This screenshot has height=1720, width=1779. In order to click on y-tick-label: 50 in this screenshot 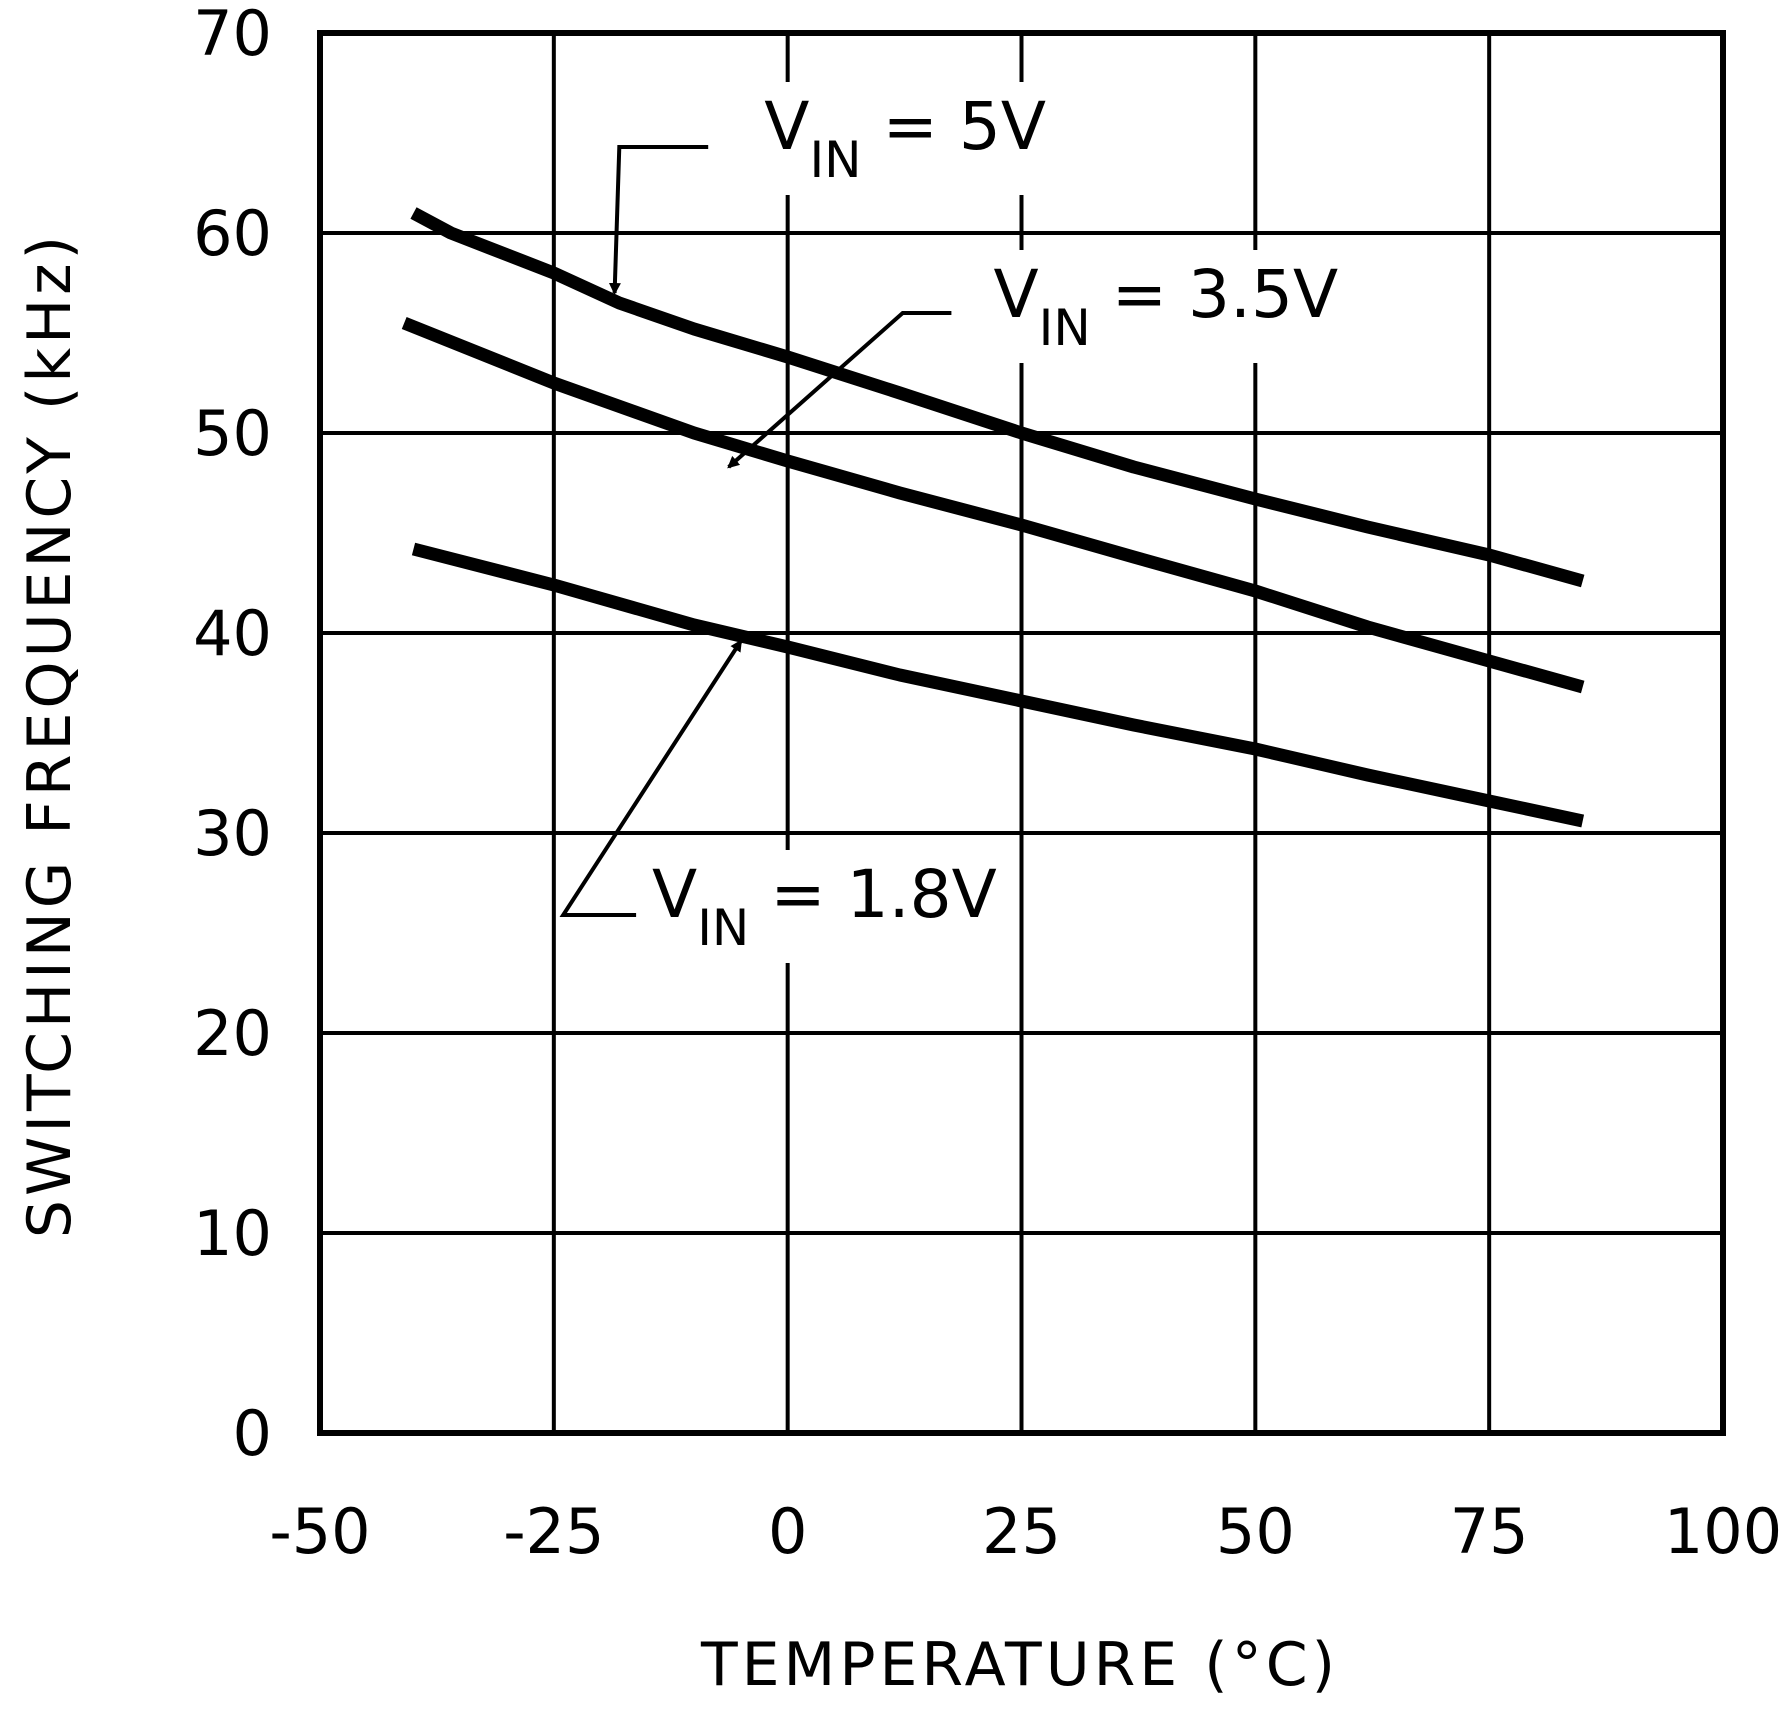, I will do `click(232, 433)`.